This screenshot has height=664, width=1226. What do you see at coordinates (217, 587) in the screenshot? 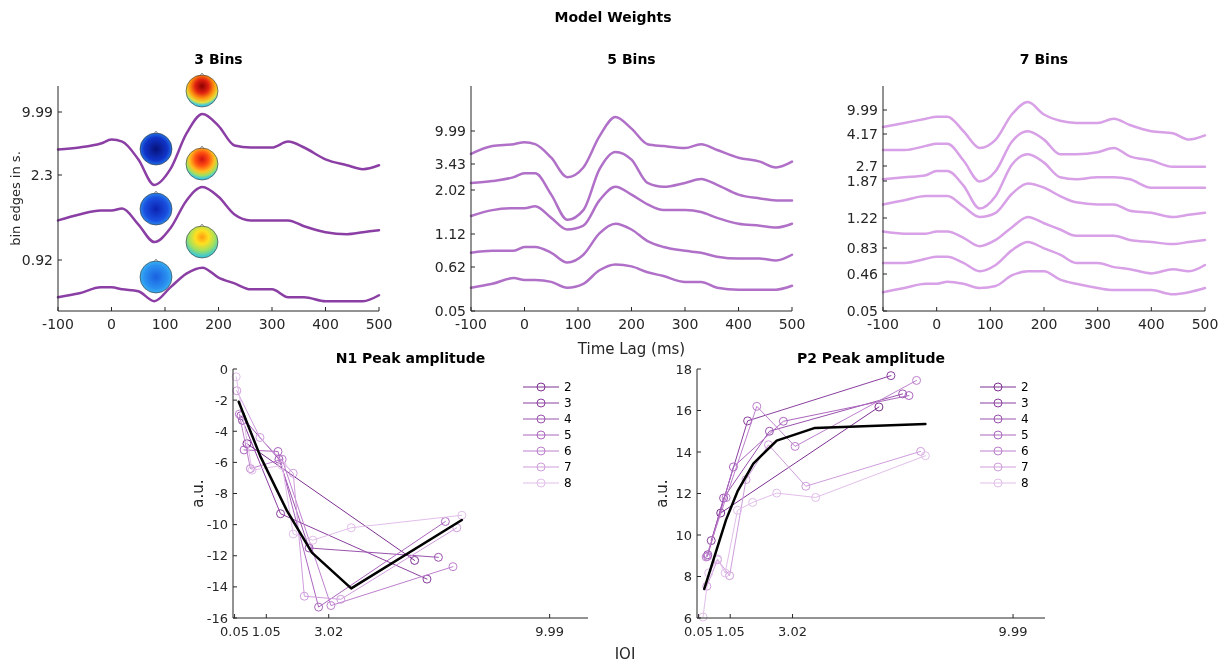
I see `y-tick-label: -14` at bounding box center [217, 587].